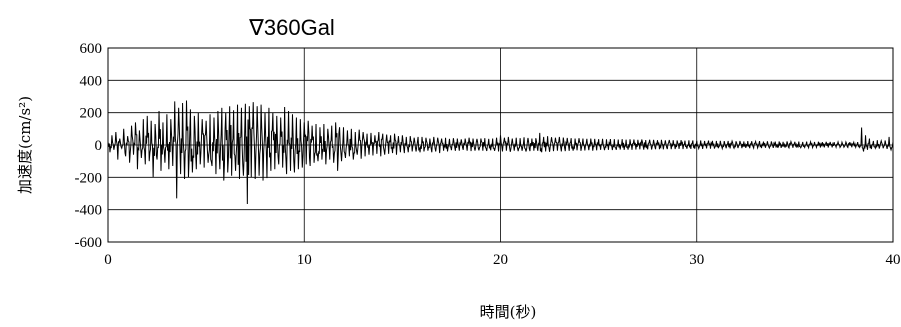 This screenshot has width=901, height=327. Describe the element at coordinates (89, 243) in the screenshot. I see `y-tick-label: -600` at that location.